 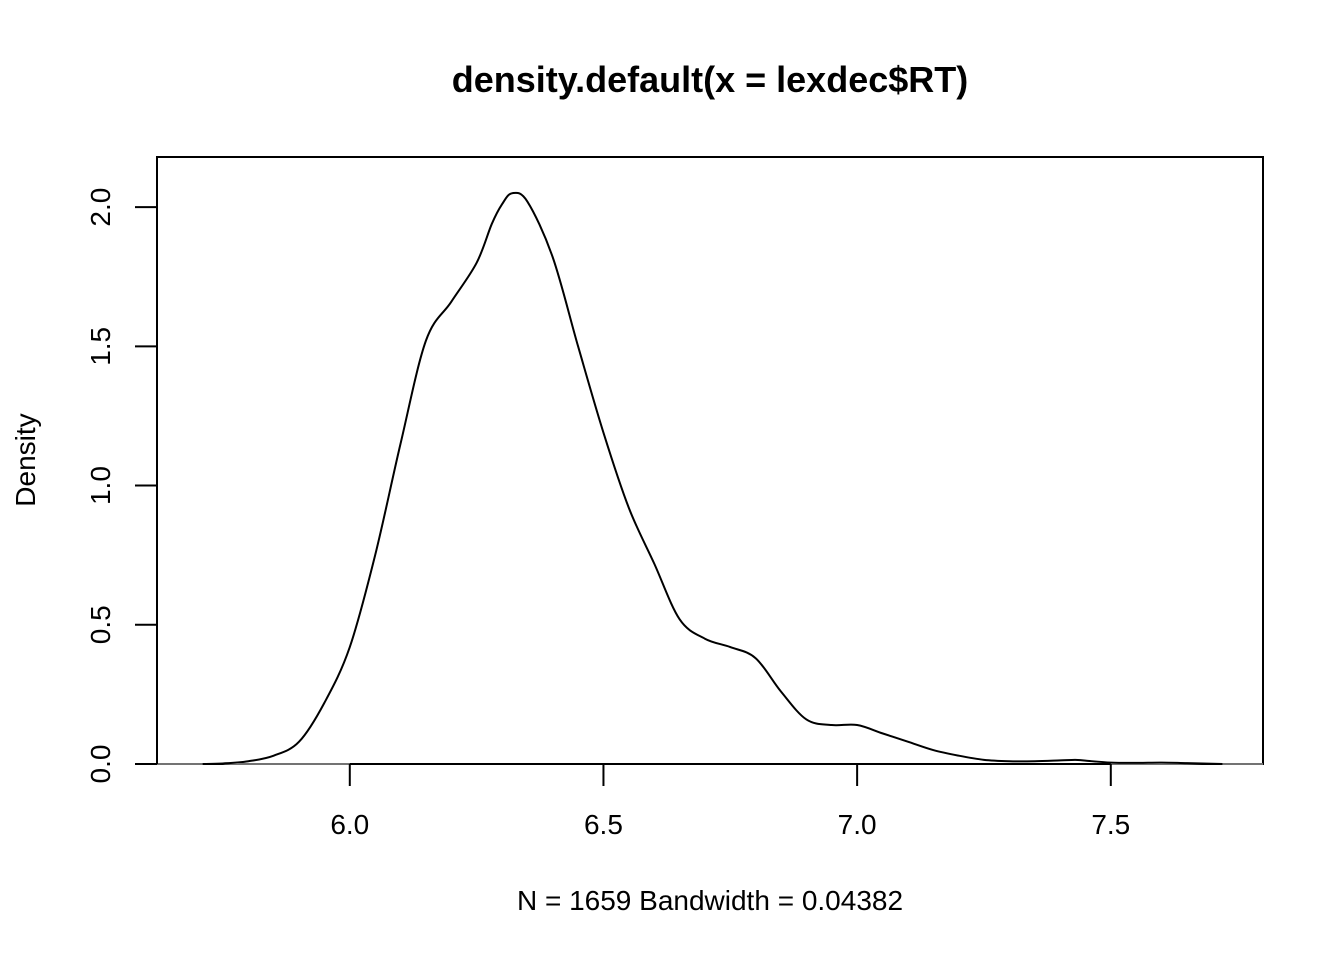 What do you see at coordinates (100, 346) in the screenshot?
I see `y-tick-label: 1.5` at bounding box center [100, 346].